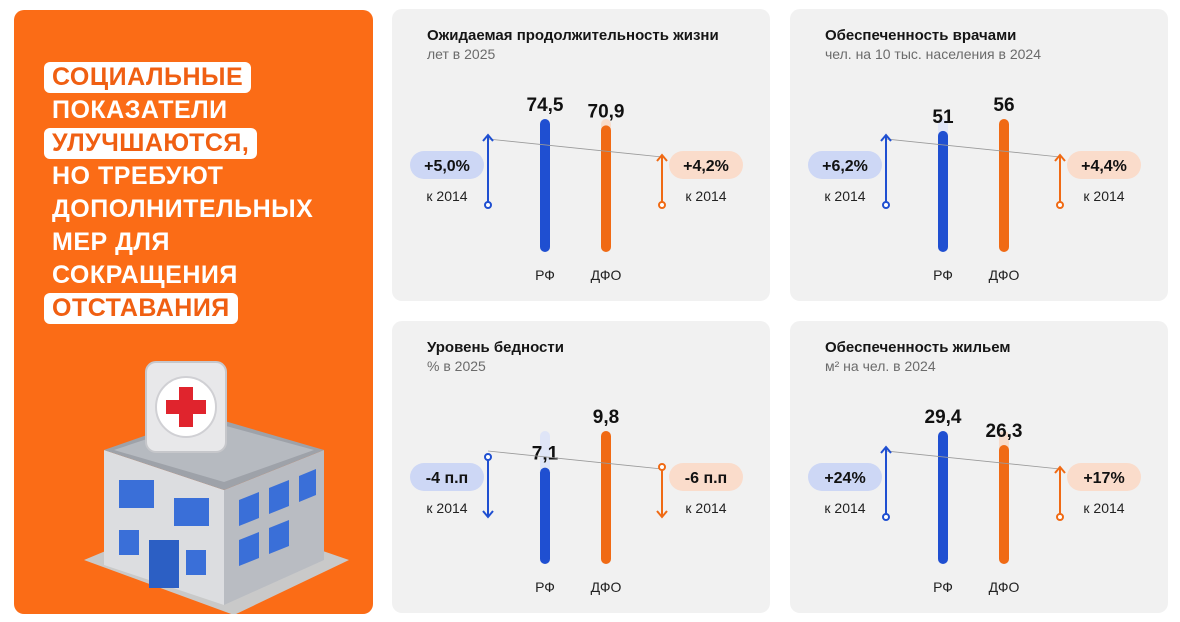  I want to click on value-label: 29,4, so click(943, 417).